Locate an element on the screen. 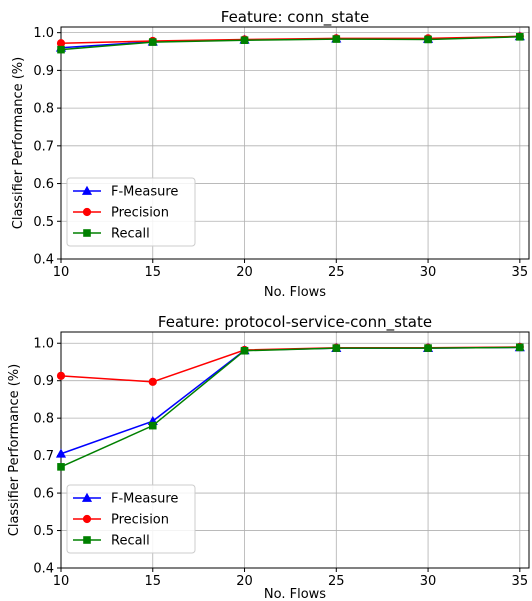  chart-title: Feature: conn_state is located at coordinates (295, 17).